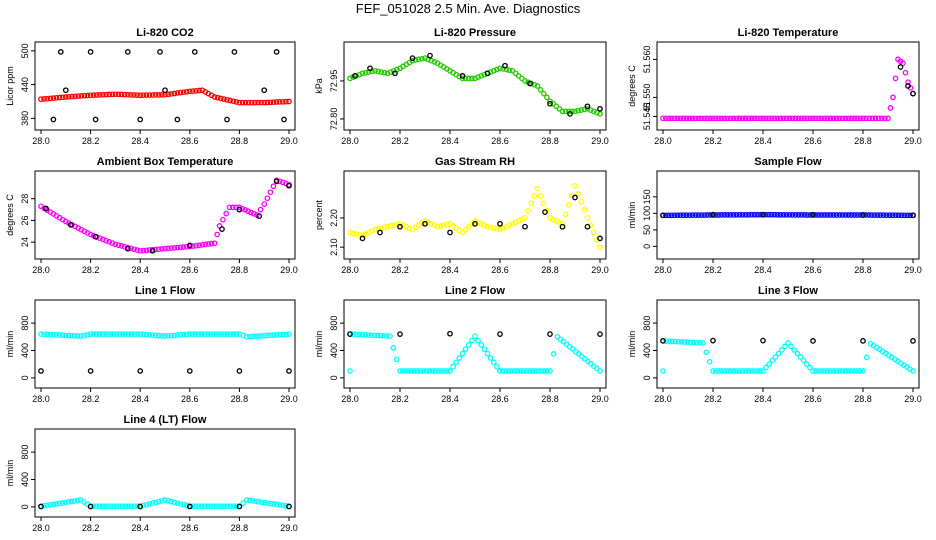 The image size is (936, 540). What do you see at coordinates (647, 98) in the screenshot?
I see `y-tick-label: 51.550` at bounding box center [647, 98].